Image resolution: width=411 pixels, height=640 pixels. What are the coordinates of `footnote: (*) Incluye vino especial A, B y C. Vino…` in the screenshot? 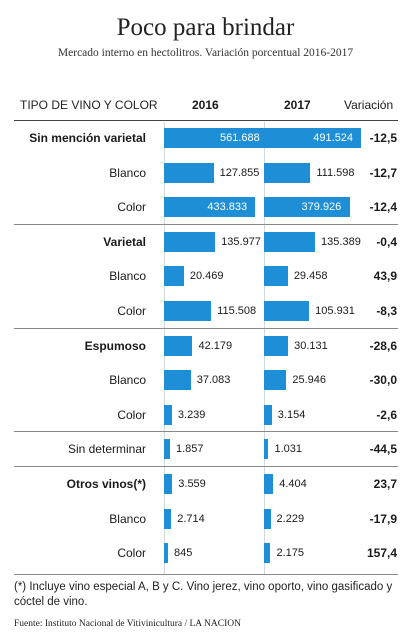 It's located at (203, 594).